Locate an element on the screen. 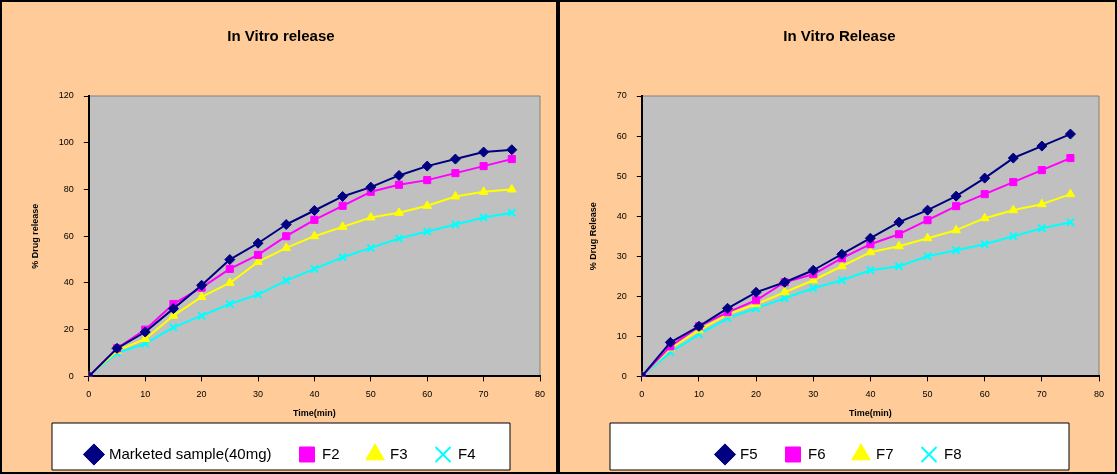 Image resolution: width=1117 pixels, height=474 pixels. y-tick-label: 80 is located at coordinates (68, 188).